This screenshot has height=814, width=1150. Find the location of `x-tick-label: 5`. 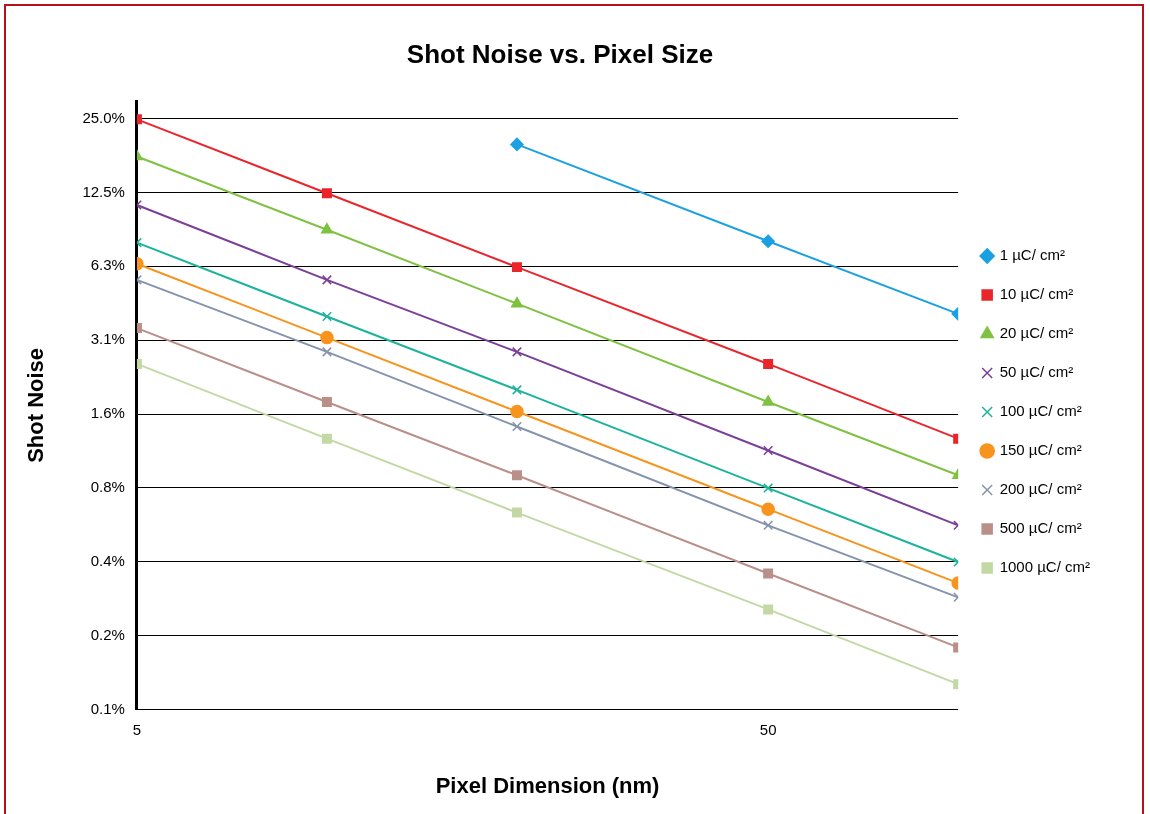

x-tick-label: 5 is located at coordinates (137, 729).